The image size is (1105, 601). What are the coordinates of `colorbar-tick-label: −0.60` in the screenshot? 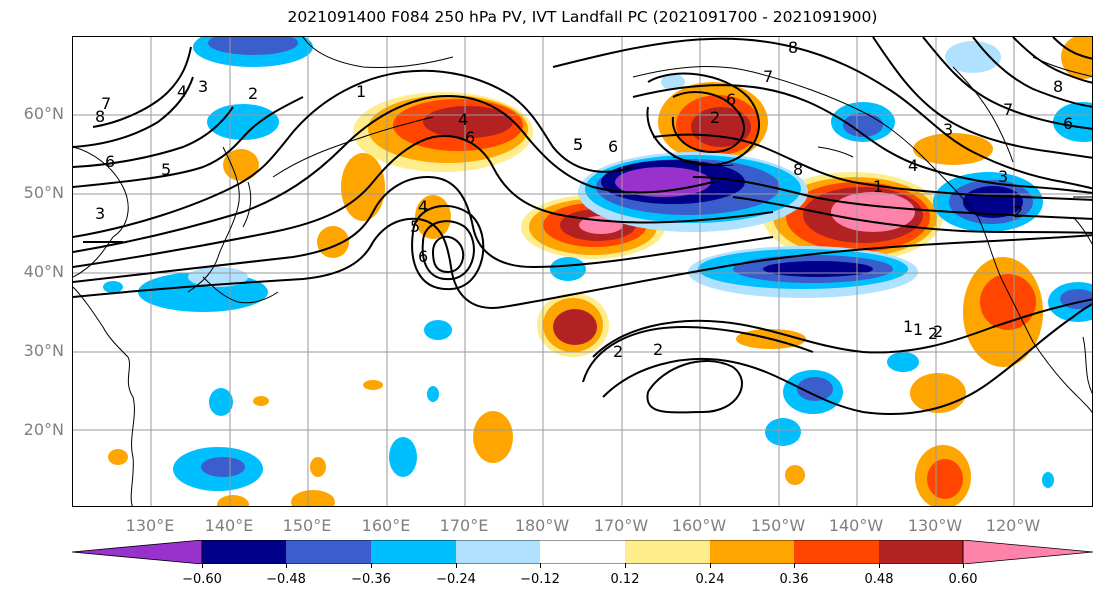 It's located at (202, 579).